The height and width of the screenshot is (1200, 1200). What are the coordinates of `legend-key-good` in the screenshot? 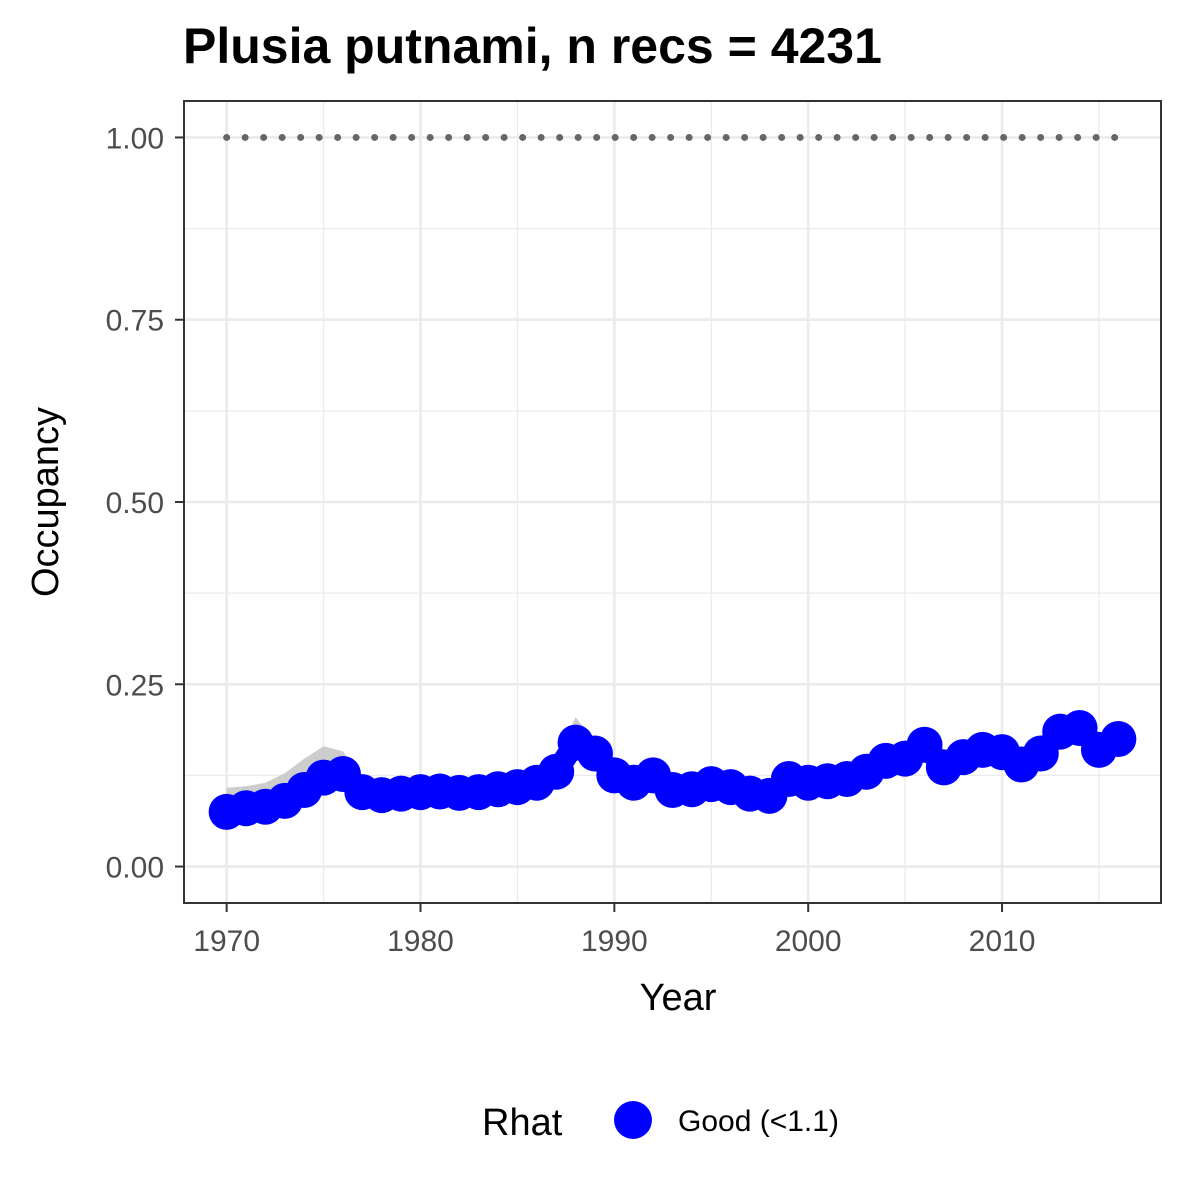 It's located at (633, 1120).